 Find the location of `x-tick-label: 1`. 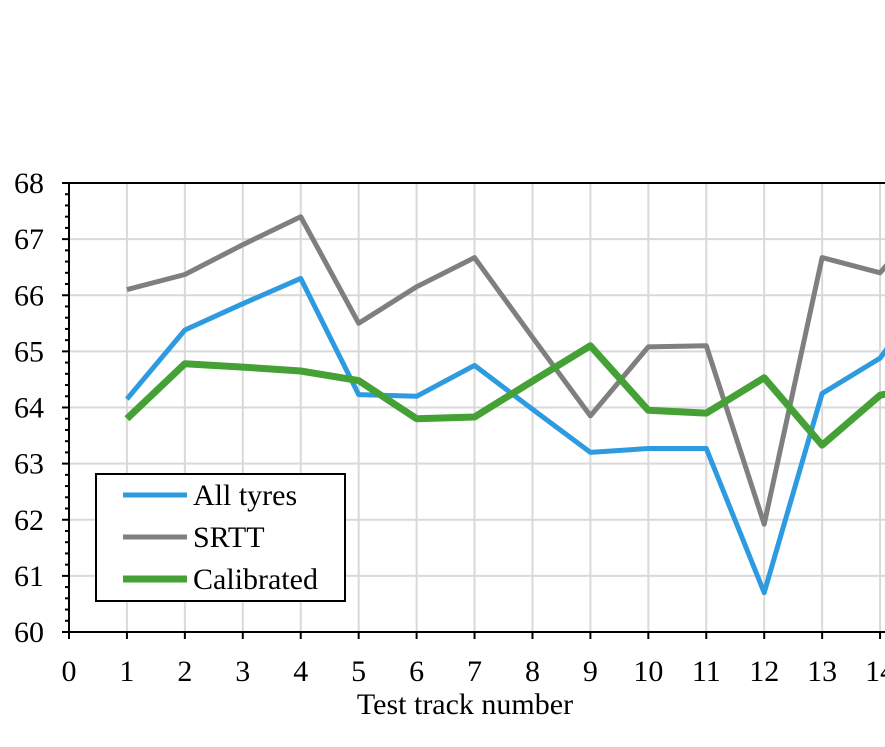

x-tick-label: 1 is located at coordinates (126, 671).